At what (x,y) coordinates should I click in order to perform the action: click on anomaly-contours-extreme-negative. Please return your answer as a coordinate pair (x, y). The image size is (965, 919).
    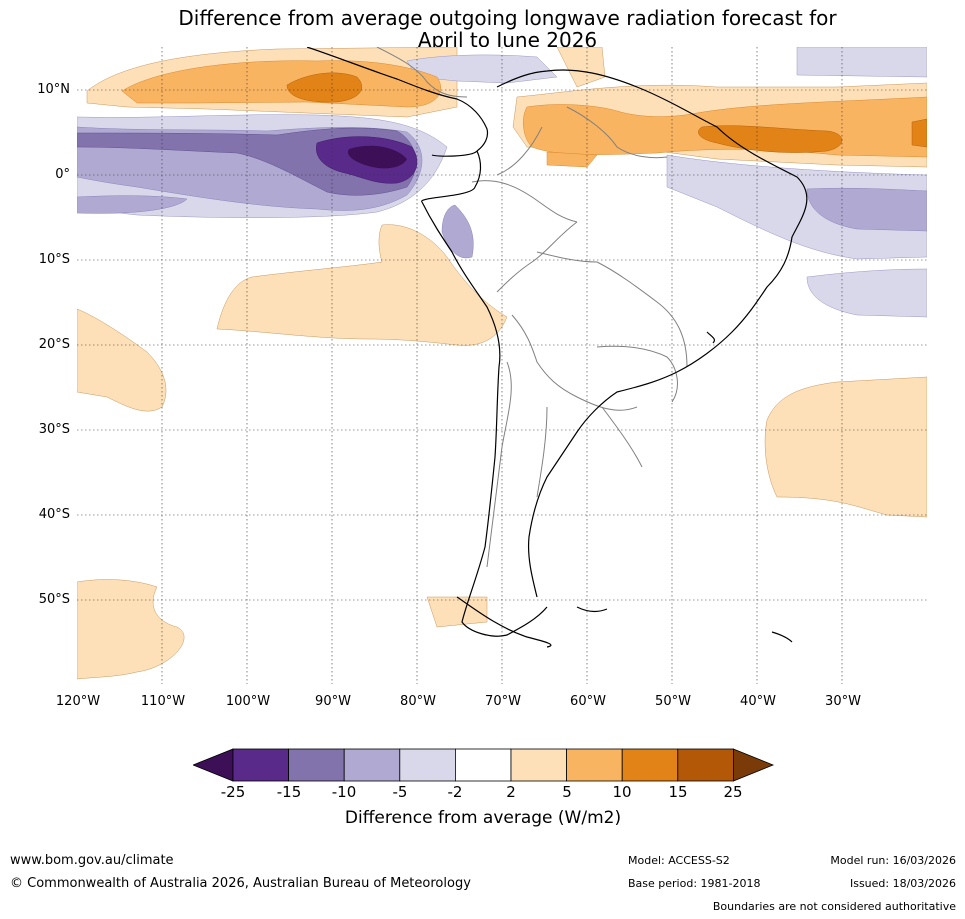
    Looking at the image, I should click on (377, 157).